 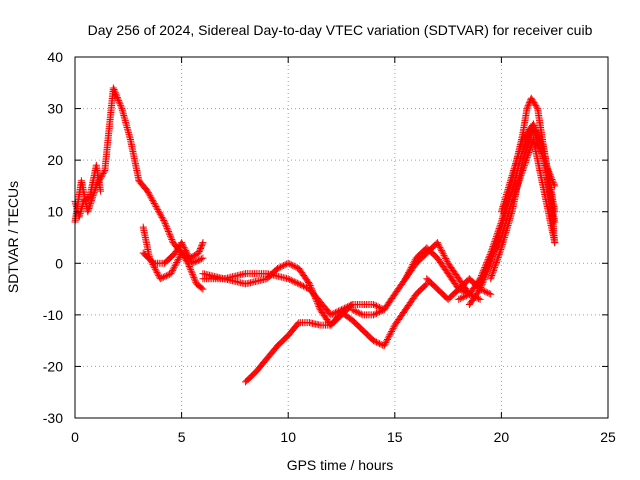 What do you see at coordinates (288, 437) in the screenshot?
I see `x-tick-label: 10` at bounding box center [288, 437].